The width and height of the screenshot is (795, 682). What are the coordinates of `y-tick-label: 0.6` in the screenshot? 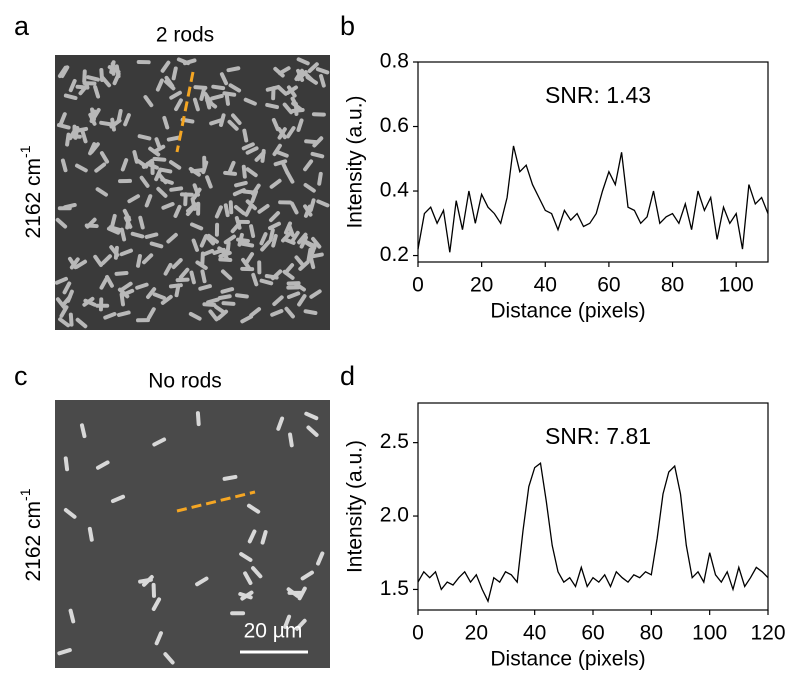 It's located at (394, 125).